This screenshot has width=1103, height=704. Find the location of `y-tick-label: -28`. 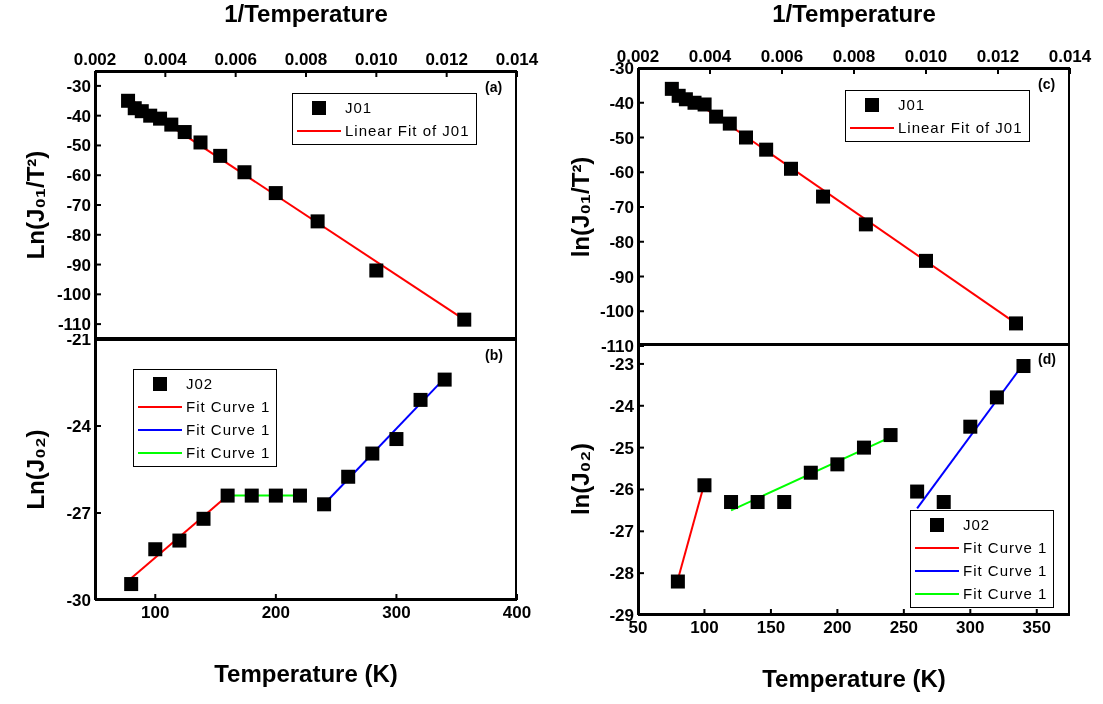

y-tick-label: -28 is located at coordinates (621, 574).